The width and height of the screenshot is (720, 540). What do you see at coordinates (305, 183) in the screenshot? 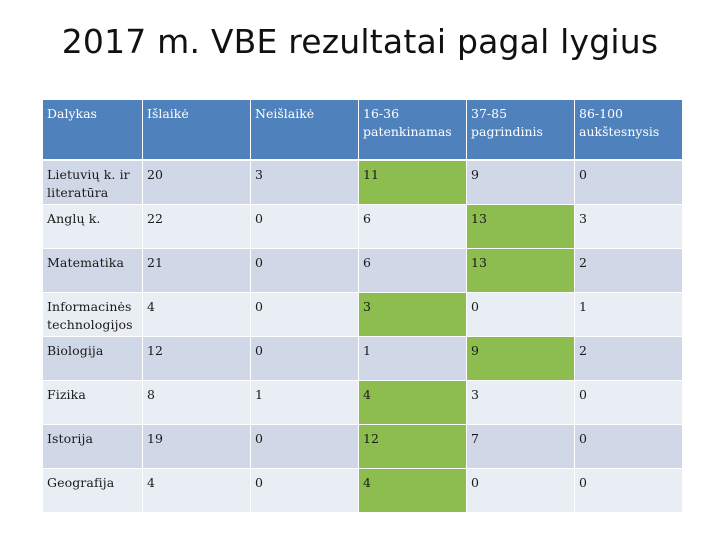
I see `cell-failed: 3` at bounding box center [305, 183].